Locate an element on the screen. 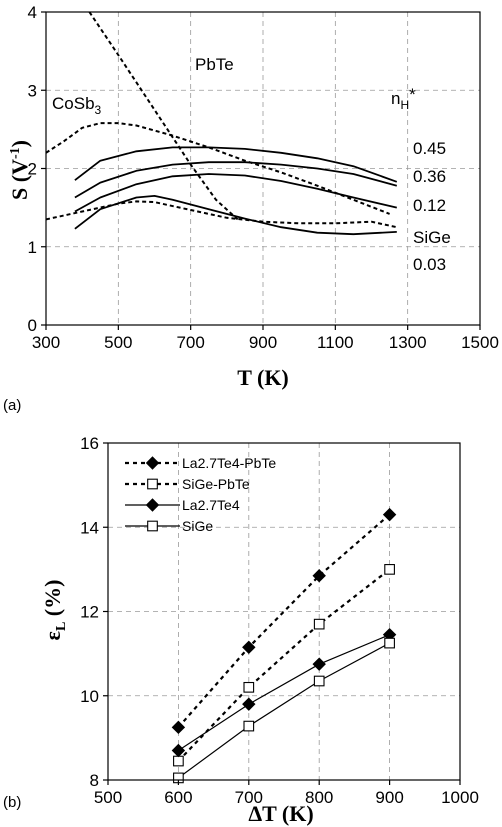 This screenshot has width=502, height=827. panel-b-x-ticks: 500 600 700 800 900 1000 is located at coordinates (286, 793).